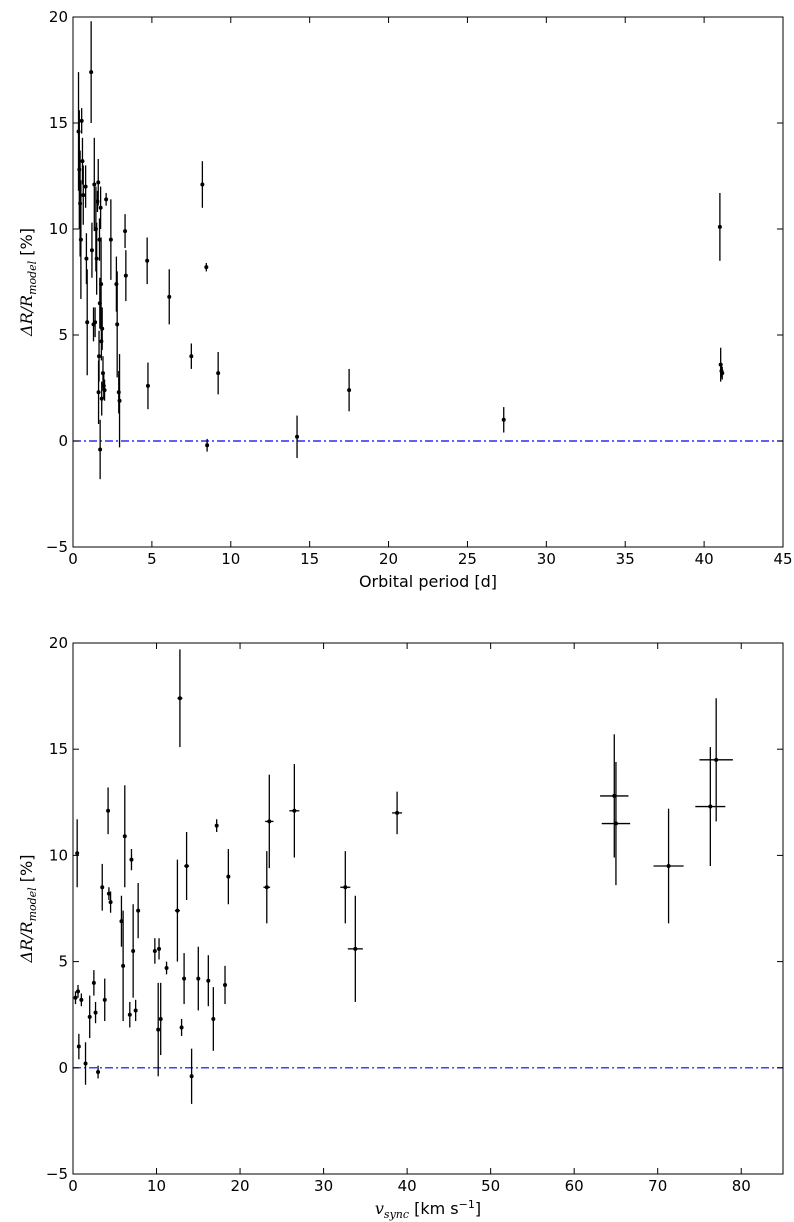  What do you see at coordinates (428, 1209) in the screenshot?
I see `x-axis-title: vsync [km s−1]` at bounding box center [428, 1209].